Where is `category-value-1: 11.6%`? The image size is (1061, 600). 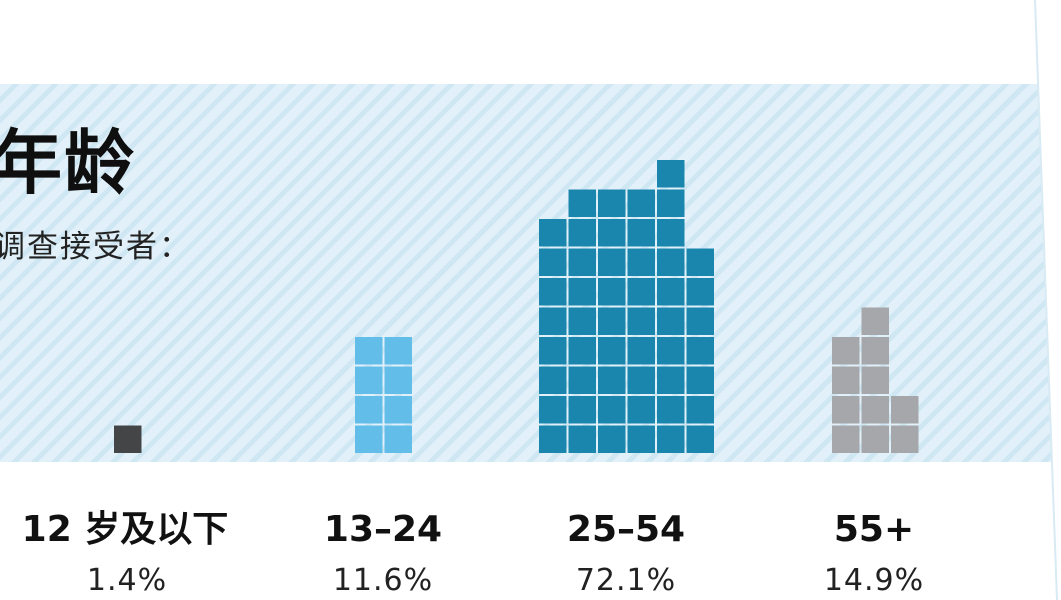
category-value-1: 11.6% is located at coordinates (383, 580).